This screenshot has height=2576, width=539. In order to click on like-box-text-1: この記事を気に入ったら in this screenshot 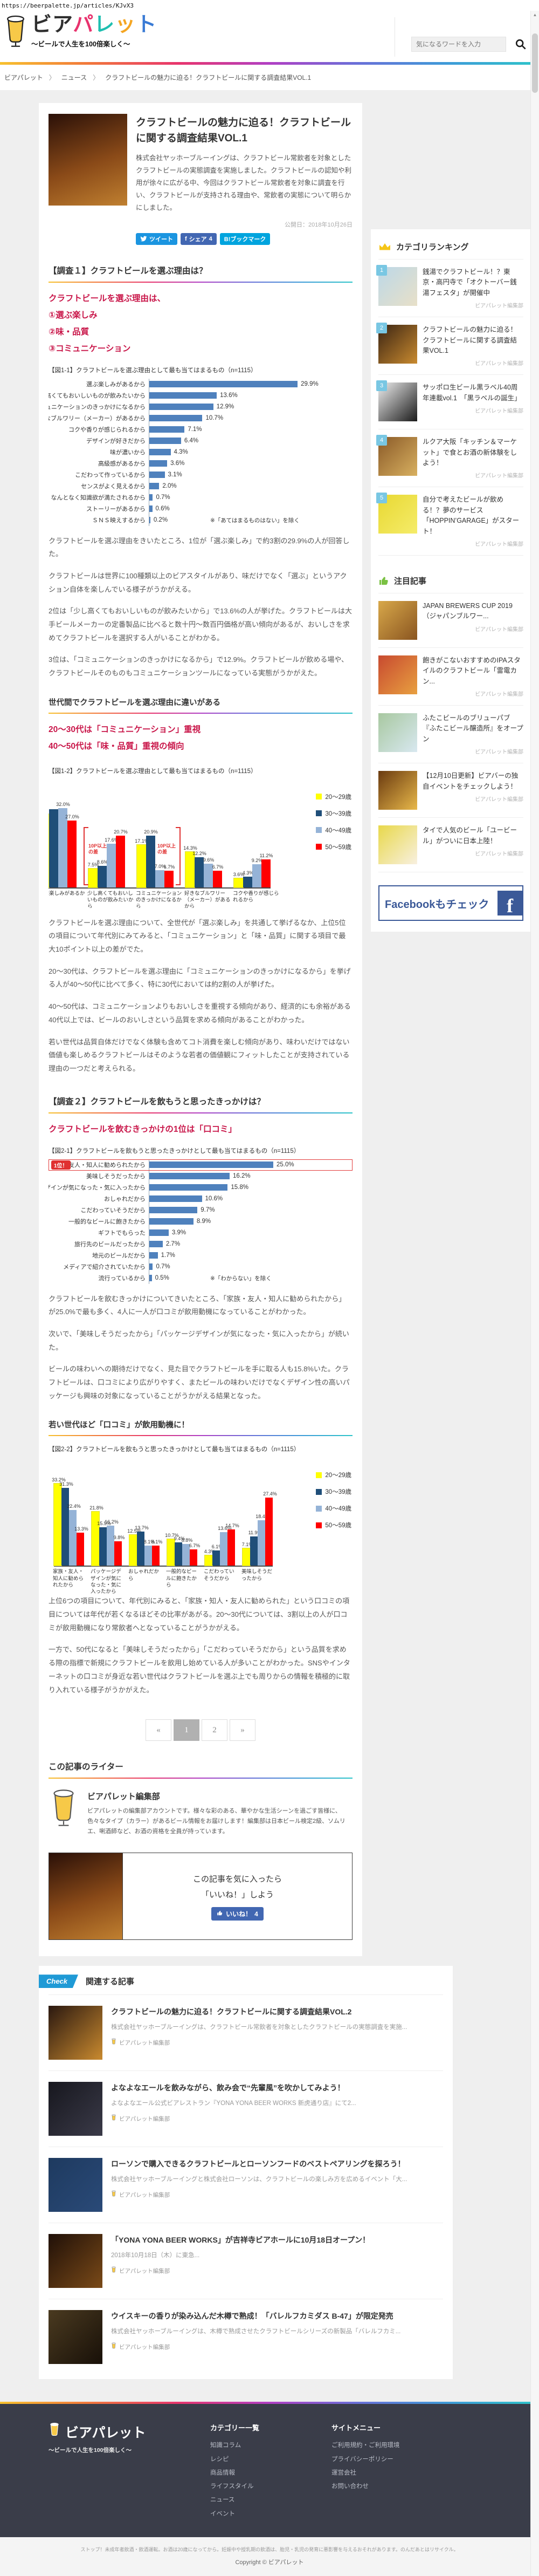, I will do `click(237, 1879)`.